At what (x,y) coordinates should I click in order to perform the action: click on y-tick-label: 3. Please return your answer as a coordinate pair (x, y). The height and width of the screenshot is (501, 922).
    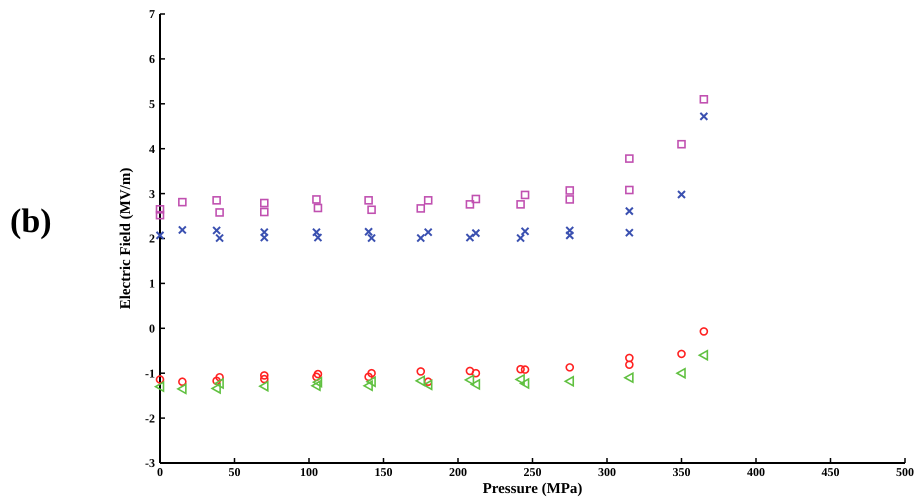
    Looking at the image, I should click on (152, 193).